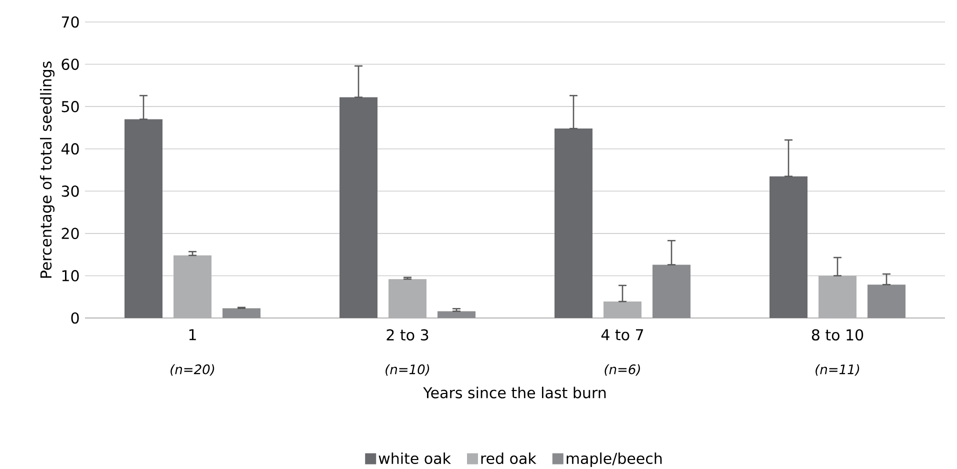 Image resolution: width=957 pixels, height=469 pixels. I want to click on y-tick-label: 60, so click(70, 64).